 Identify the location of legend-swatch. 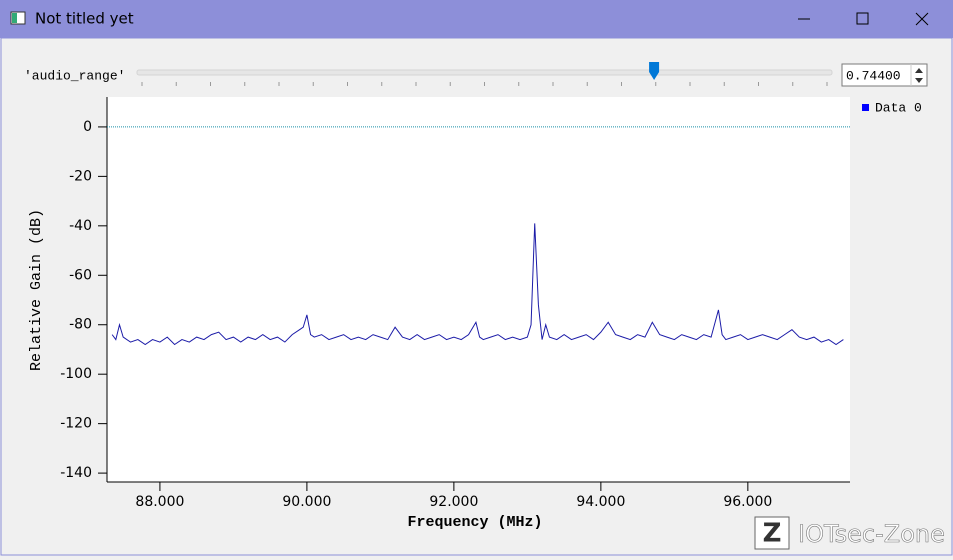
(865, 107).